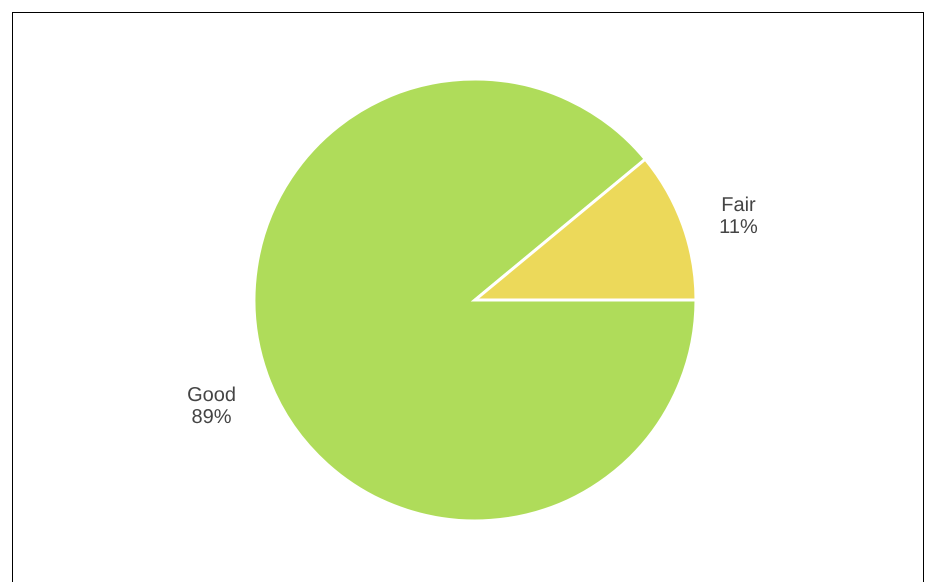 The width and height of the screenshot is (927, 582). What do you see at coordinates (212, 417) in the screenshot?
I see `data-label: 89%` at bounding box center [212, 417].